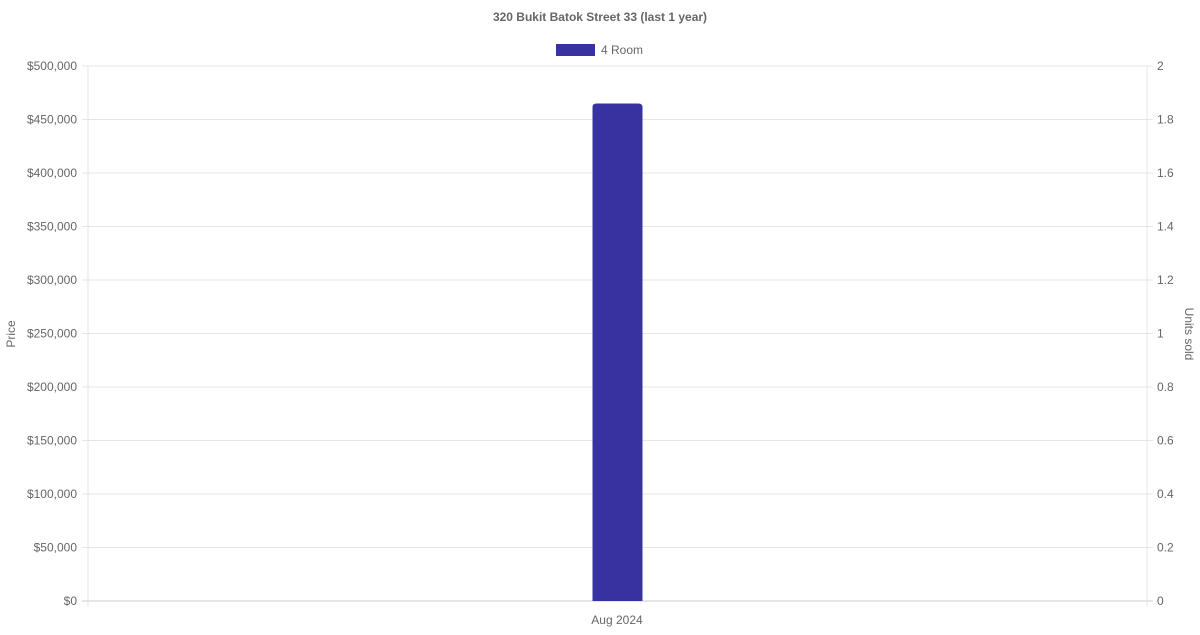 The height and width of the screenshot is (635, 1200). Describe the element at coordinates (52, 173) in the screenshot. I see `y-tick-label-left: $400,000` at that location.